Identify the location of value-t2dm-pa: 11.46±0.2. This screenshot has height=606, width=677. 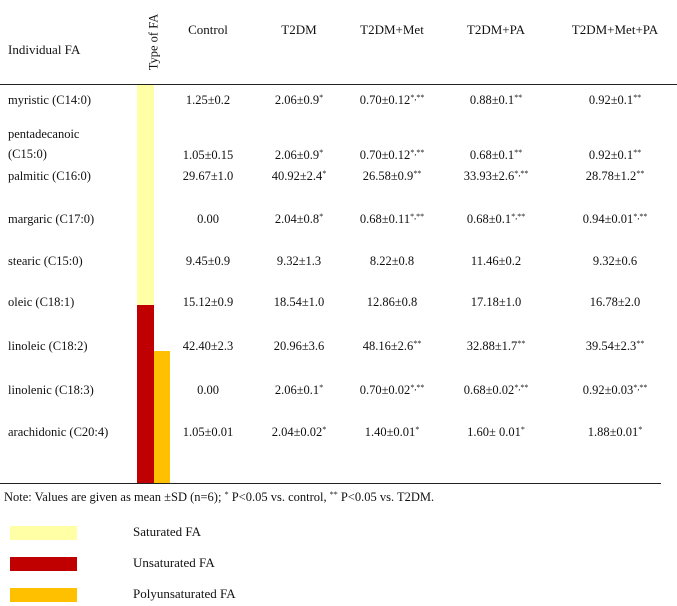
(496, 261).